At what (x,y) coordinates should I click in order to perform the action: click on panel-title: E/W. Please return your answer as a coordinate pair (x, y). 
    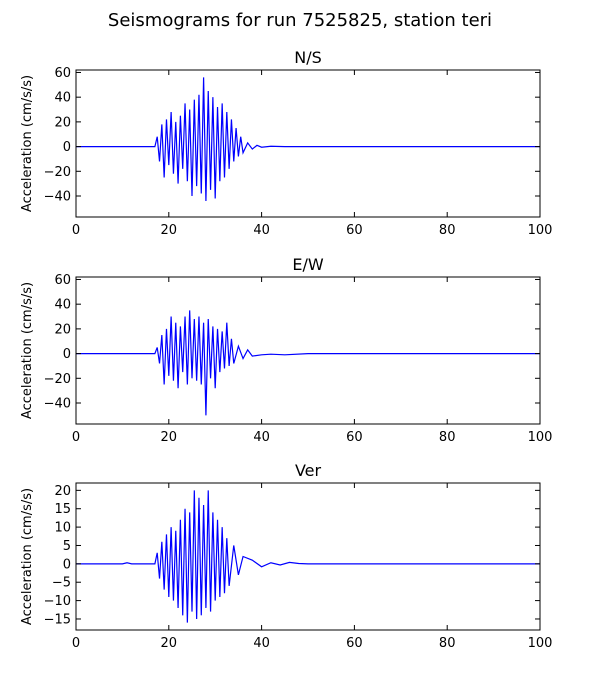
    Looking at the image, I should click on (308, 264).